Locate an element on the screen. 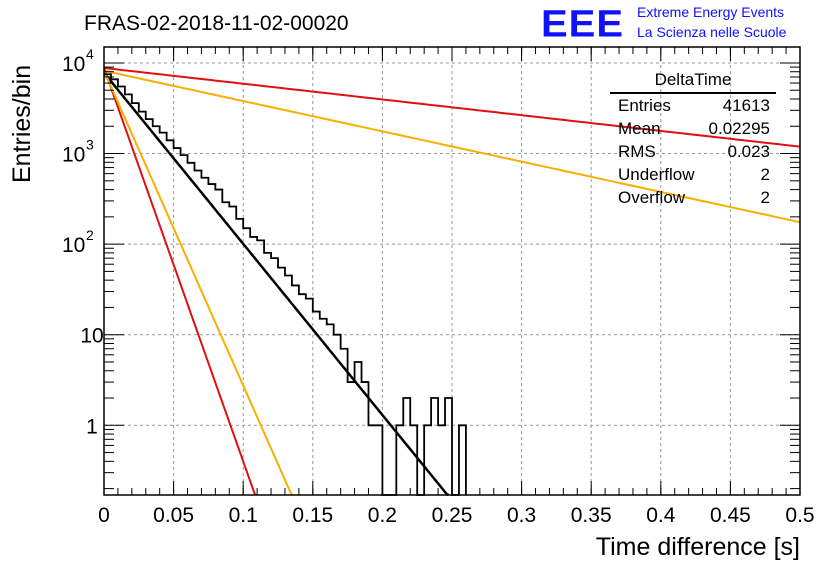  x-tick-label: 0.1 is located at coordinates (243, 515).